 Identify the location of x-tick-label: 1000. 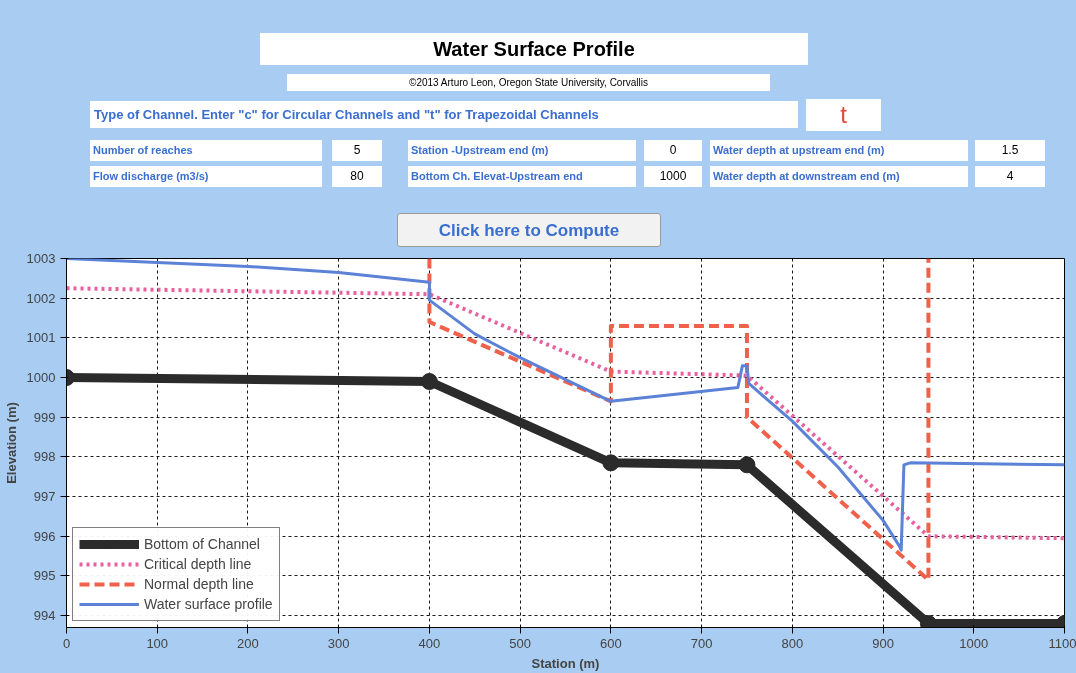
(974, 643).